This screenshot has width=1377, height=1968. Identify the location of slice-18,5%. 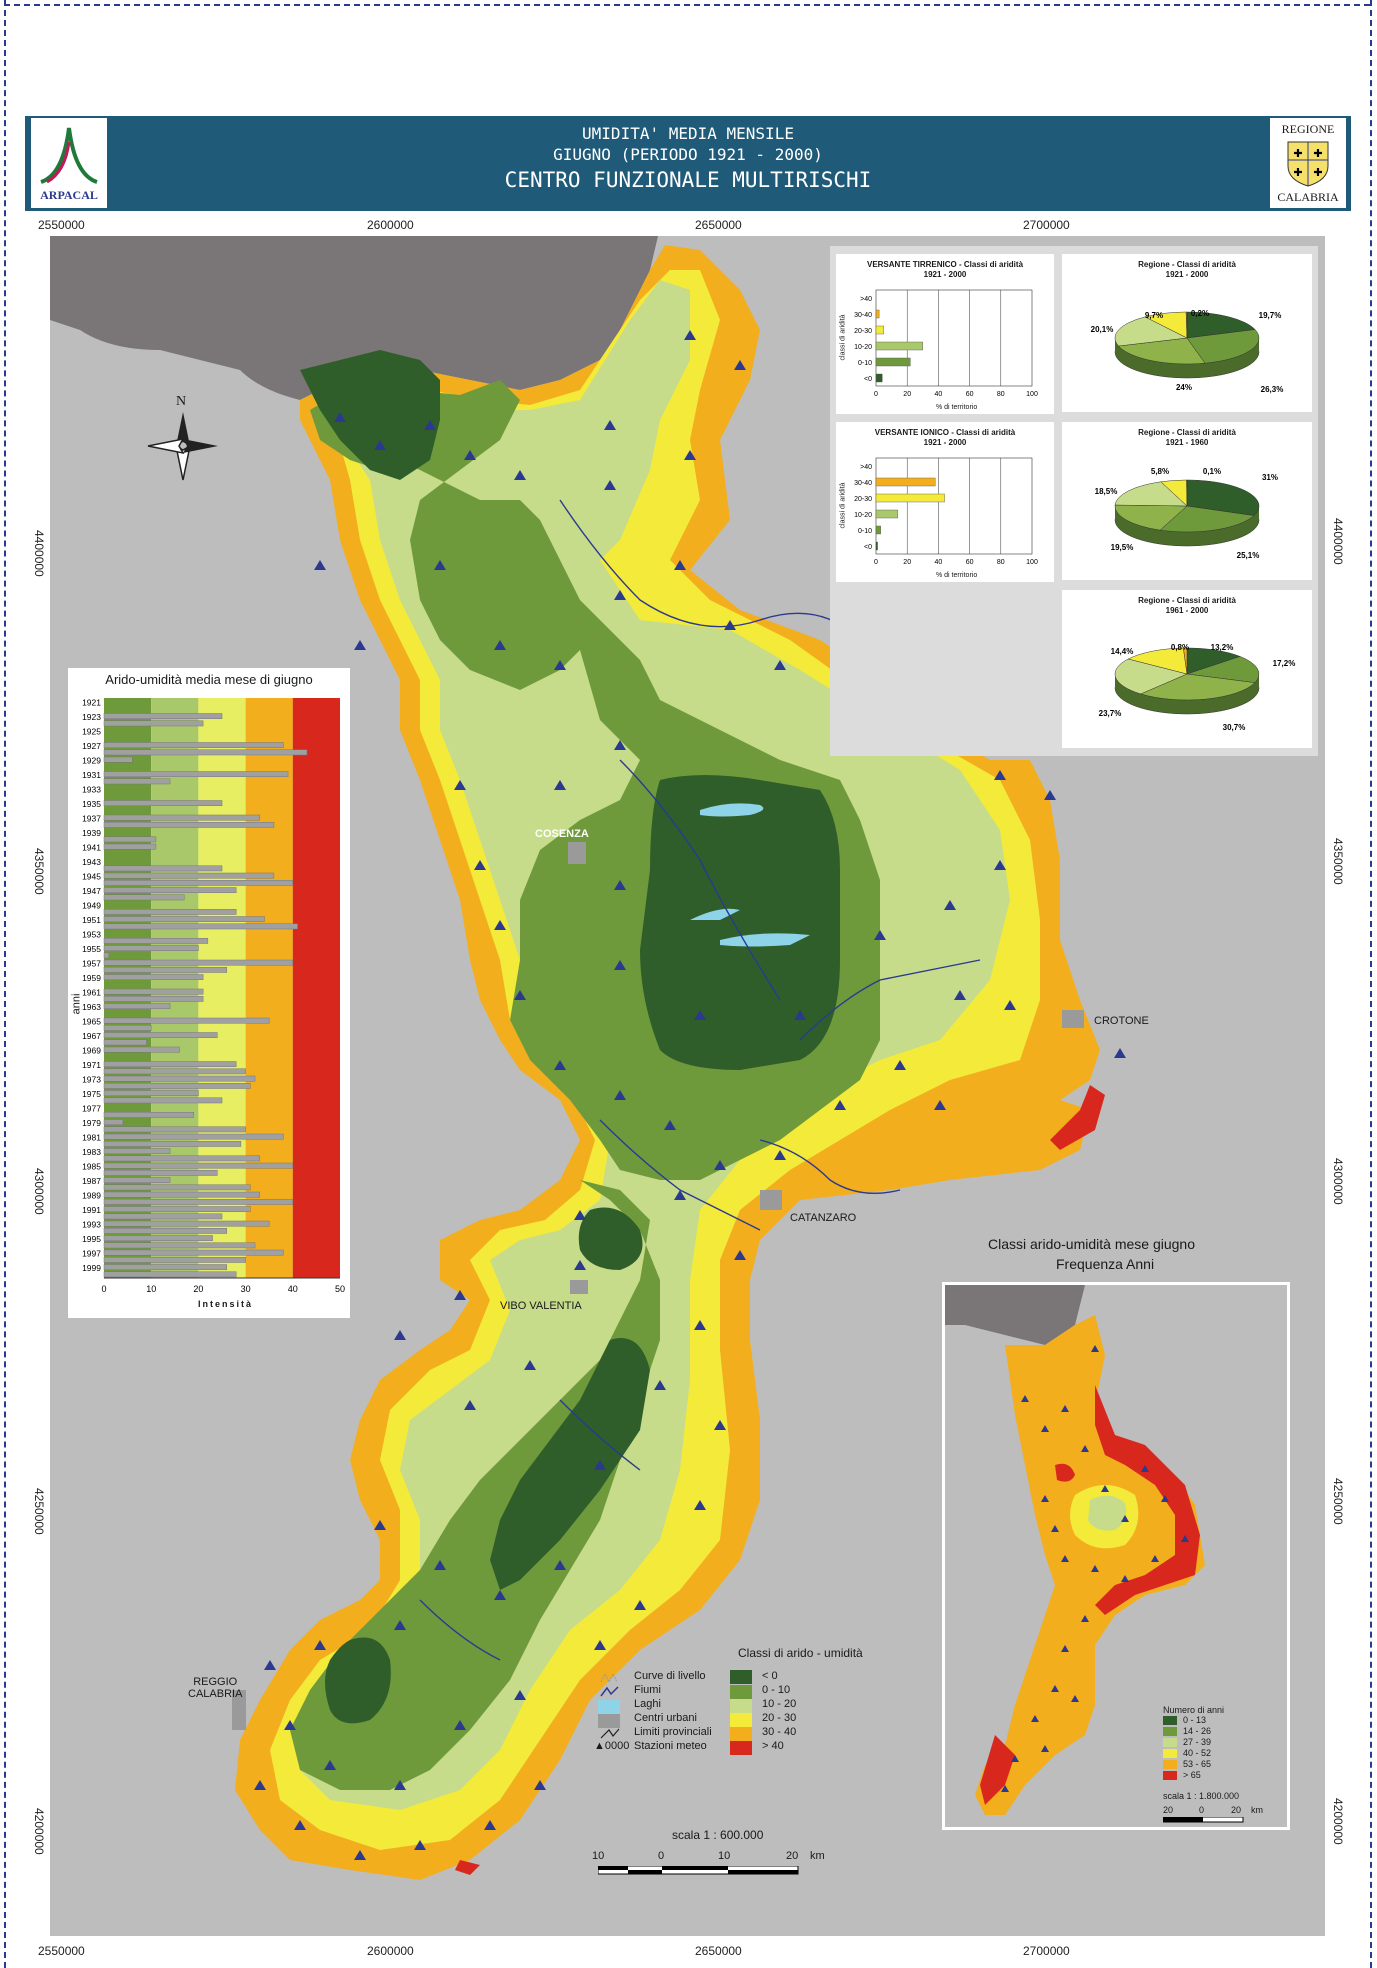
(1151, 494).